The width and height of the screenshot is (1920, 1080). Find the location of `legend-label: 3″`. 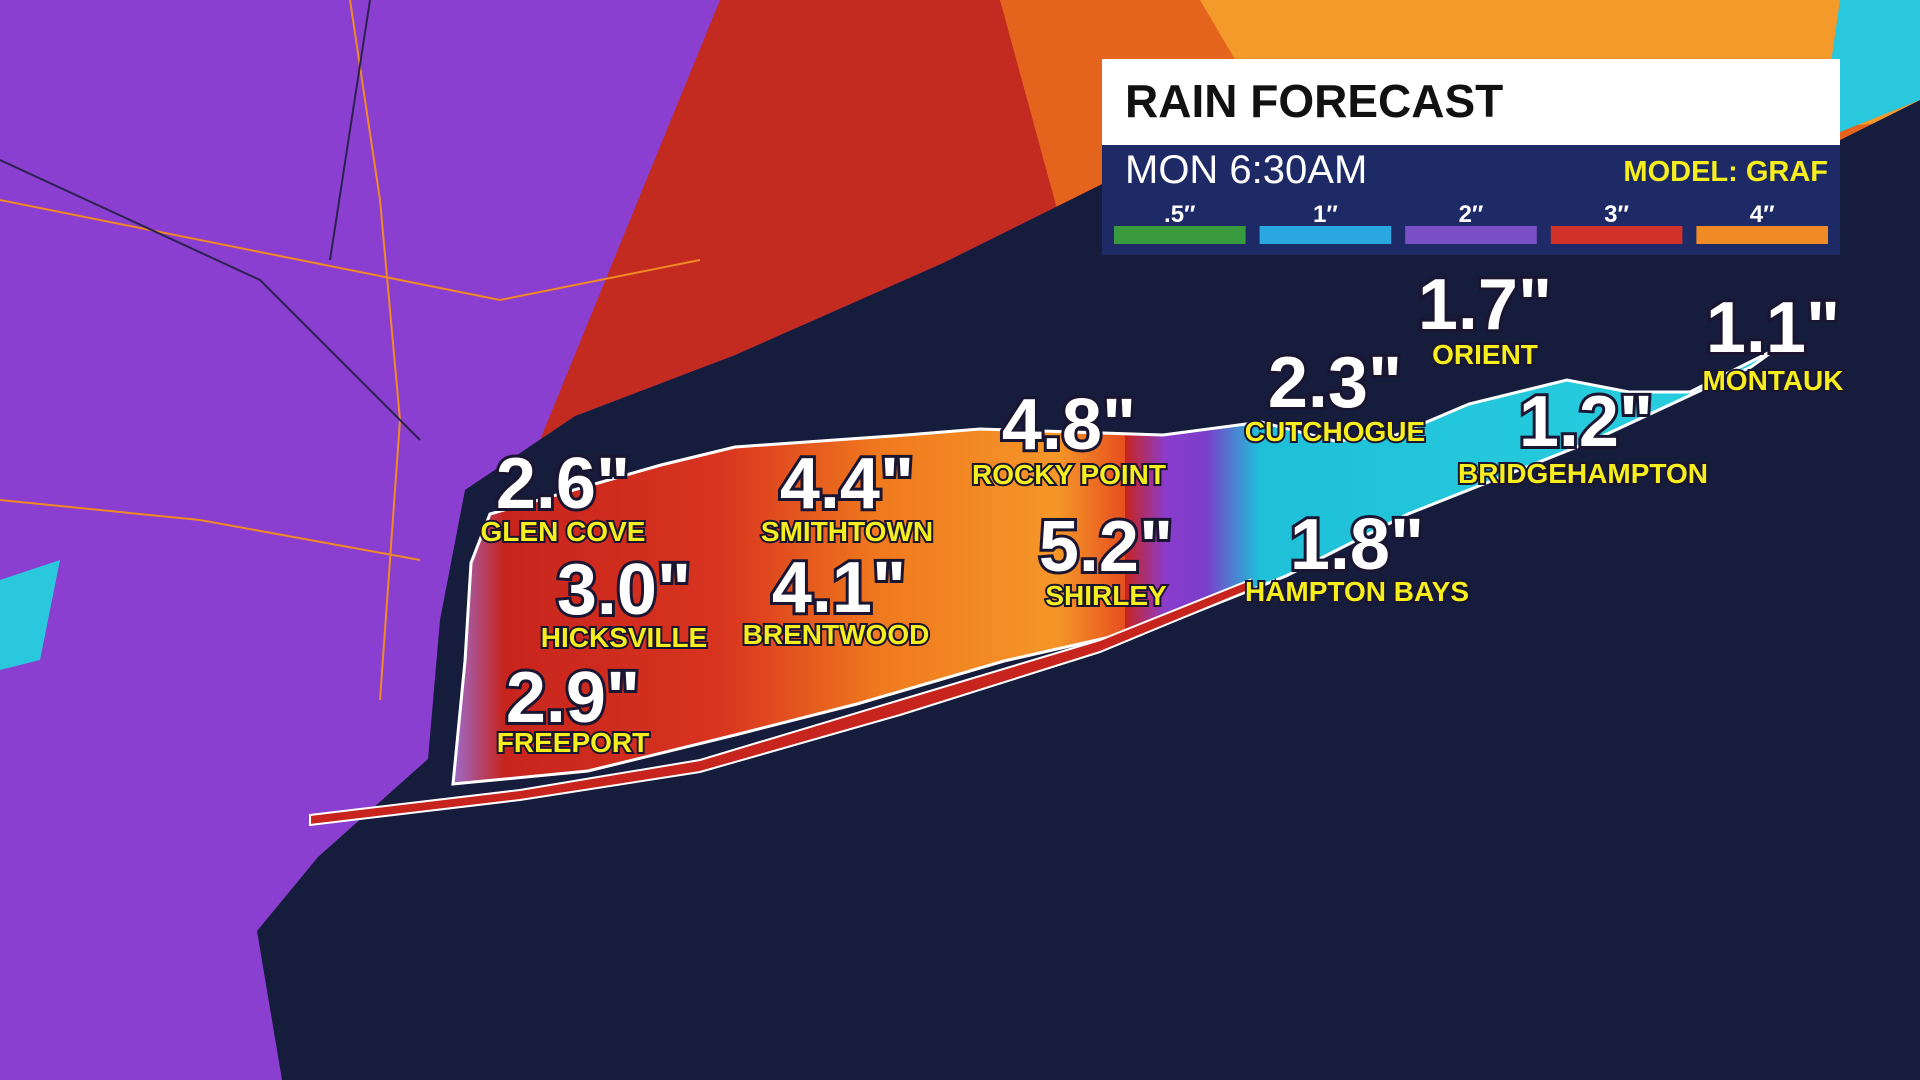

legend-label: 3″ is located at coordinates (1616, 214).